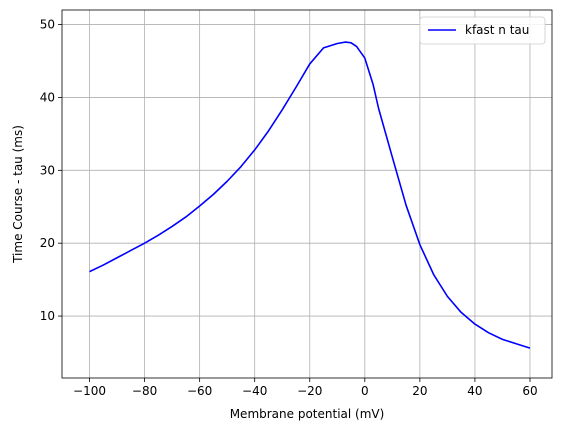 This screenshot has width=562, height=436. Describe the element at coordinates (419, 391) in the screenshot. I see `x-tick-label: 20` at that location.